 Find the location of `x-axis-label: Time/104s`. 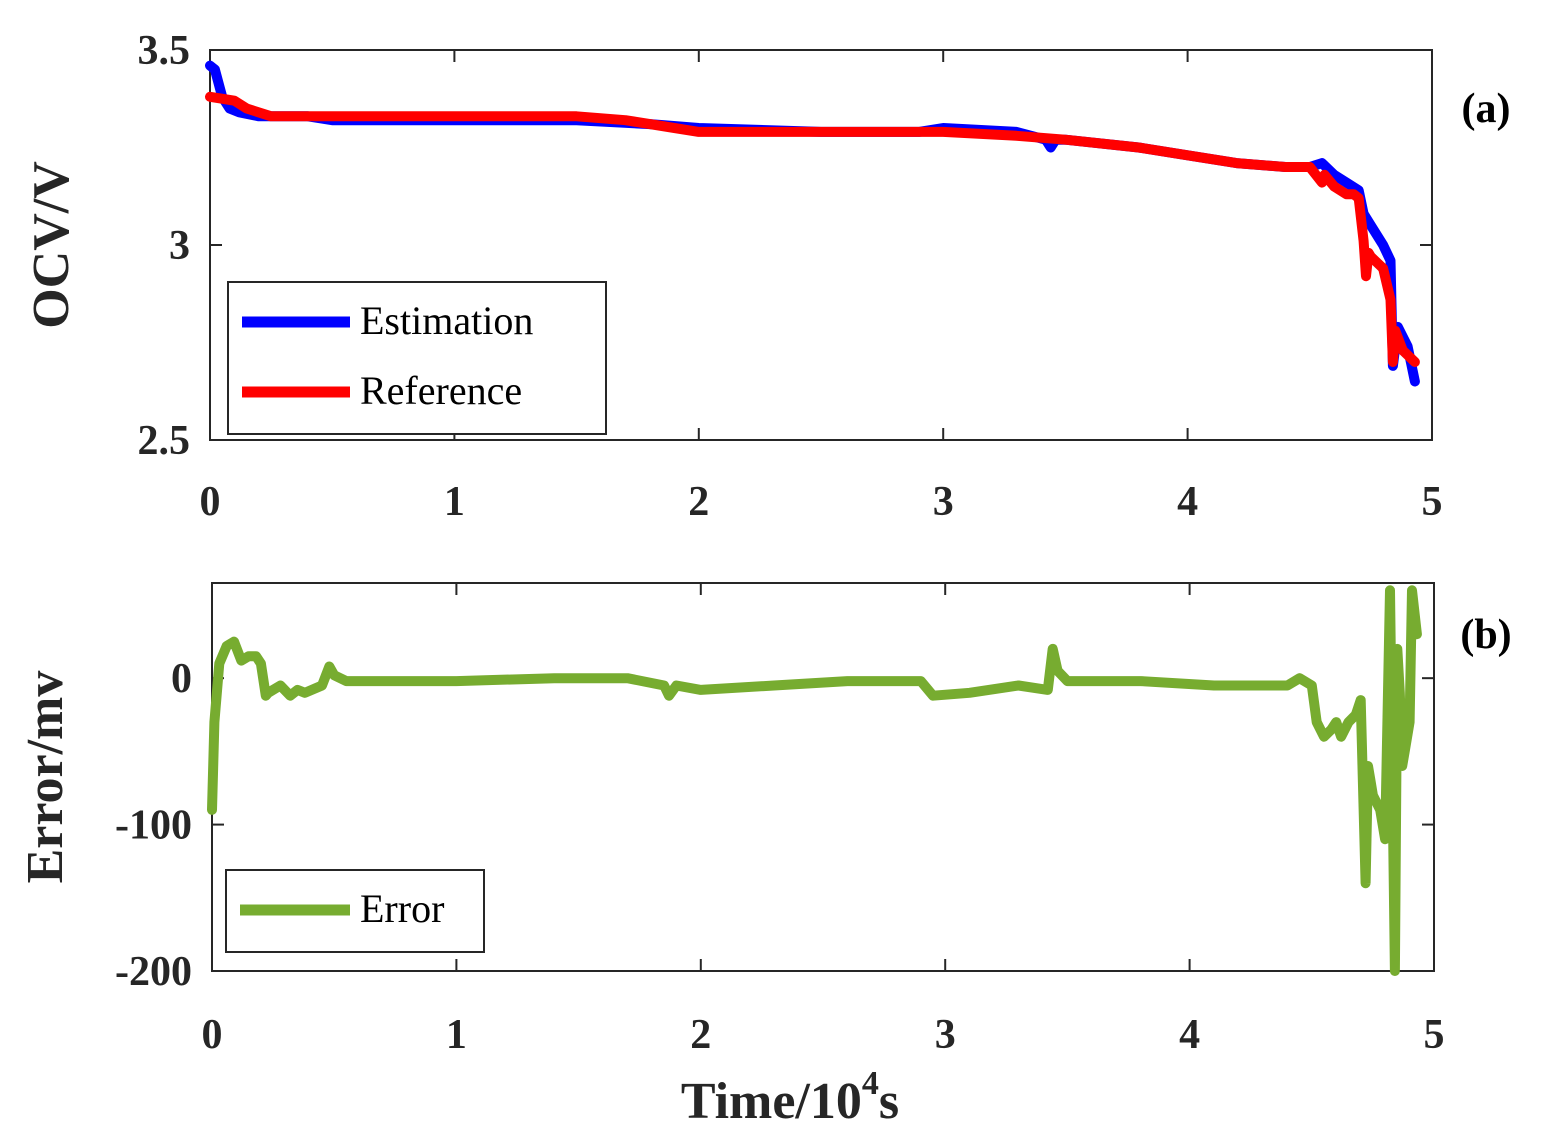

x-axis-label: Time/104s is located at coordinates (790, 1097).